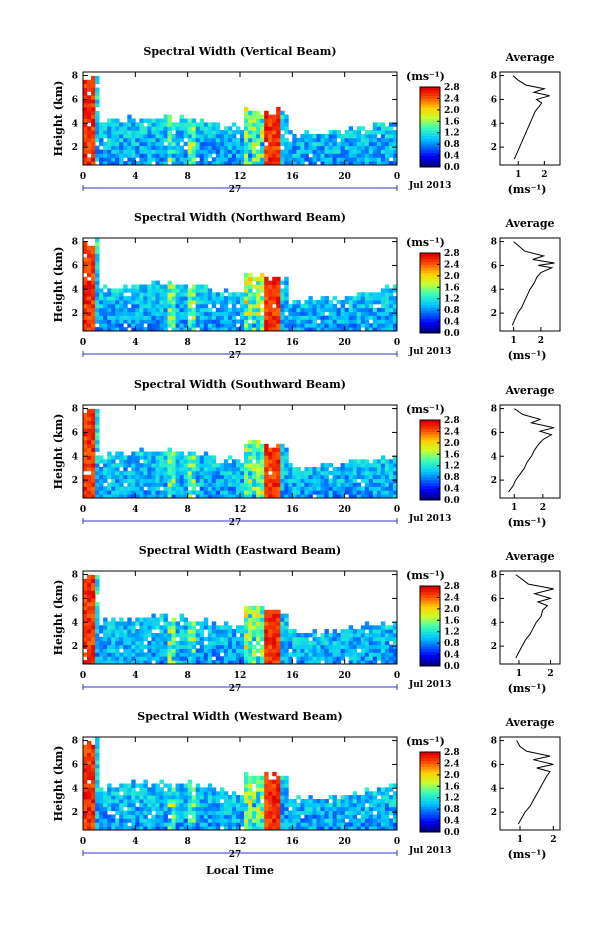 This screenshot has width=611, height=929. I want to click on y-tick-label: 8, so click(75, 243).